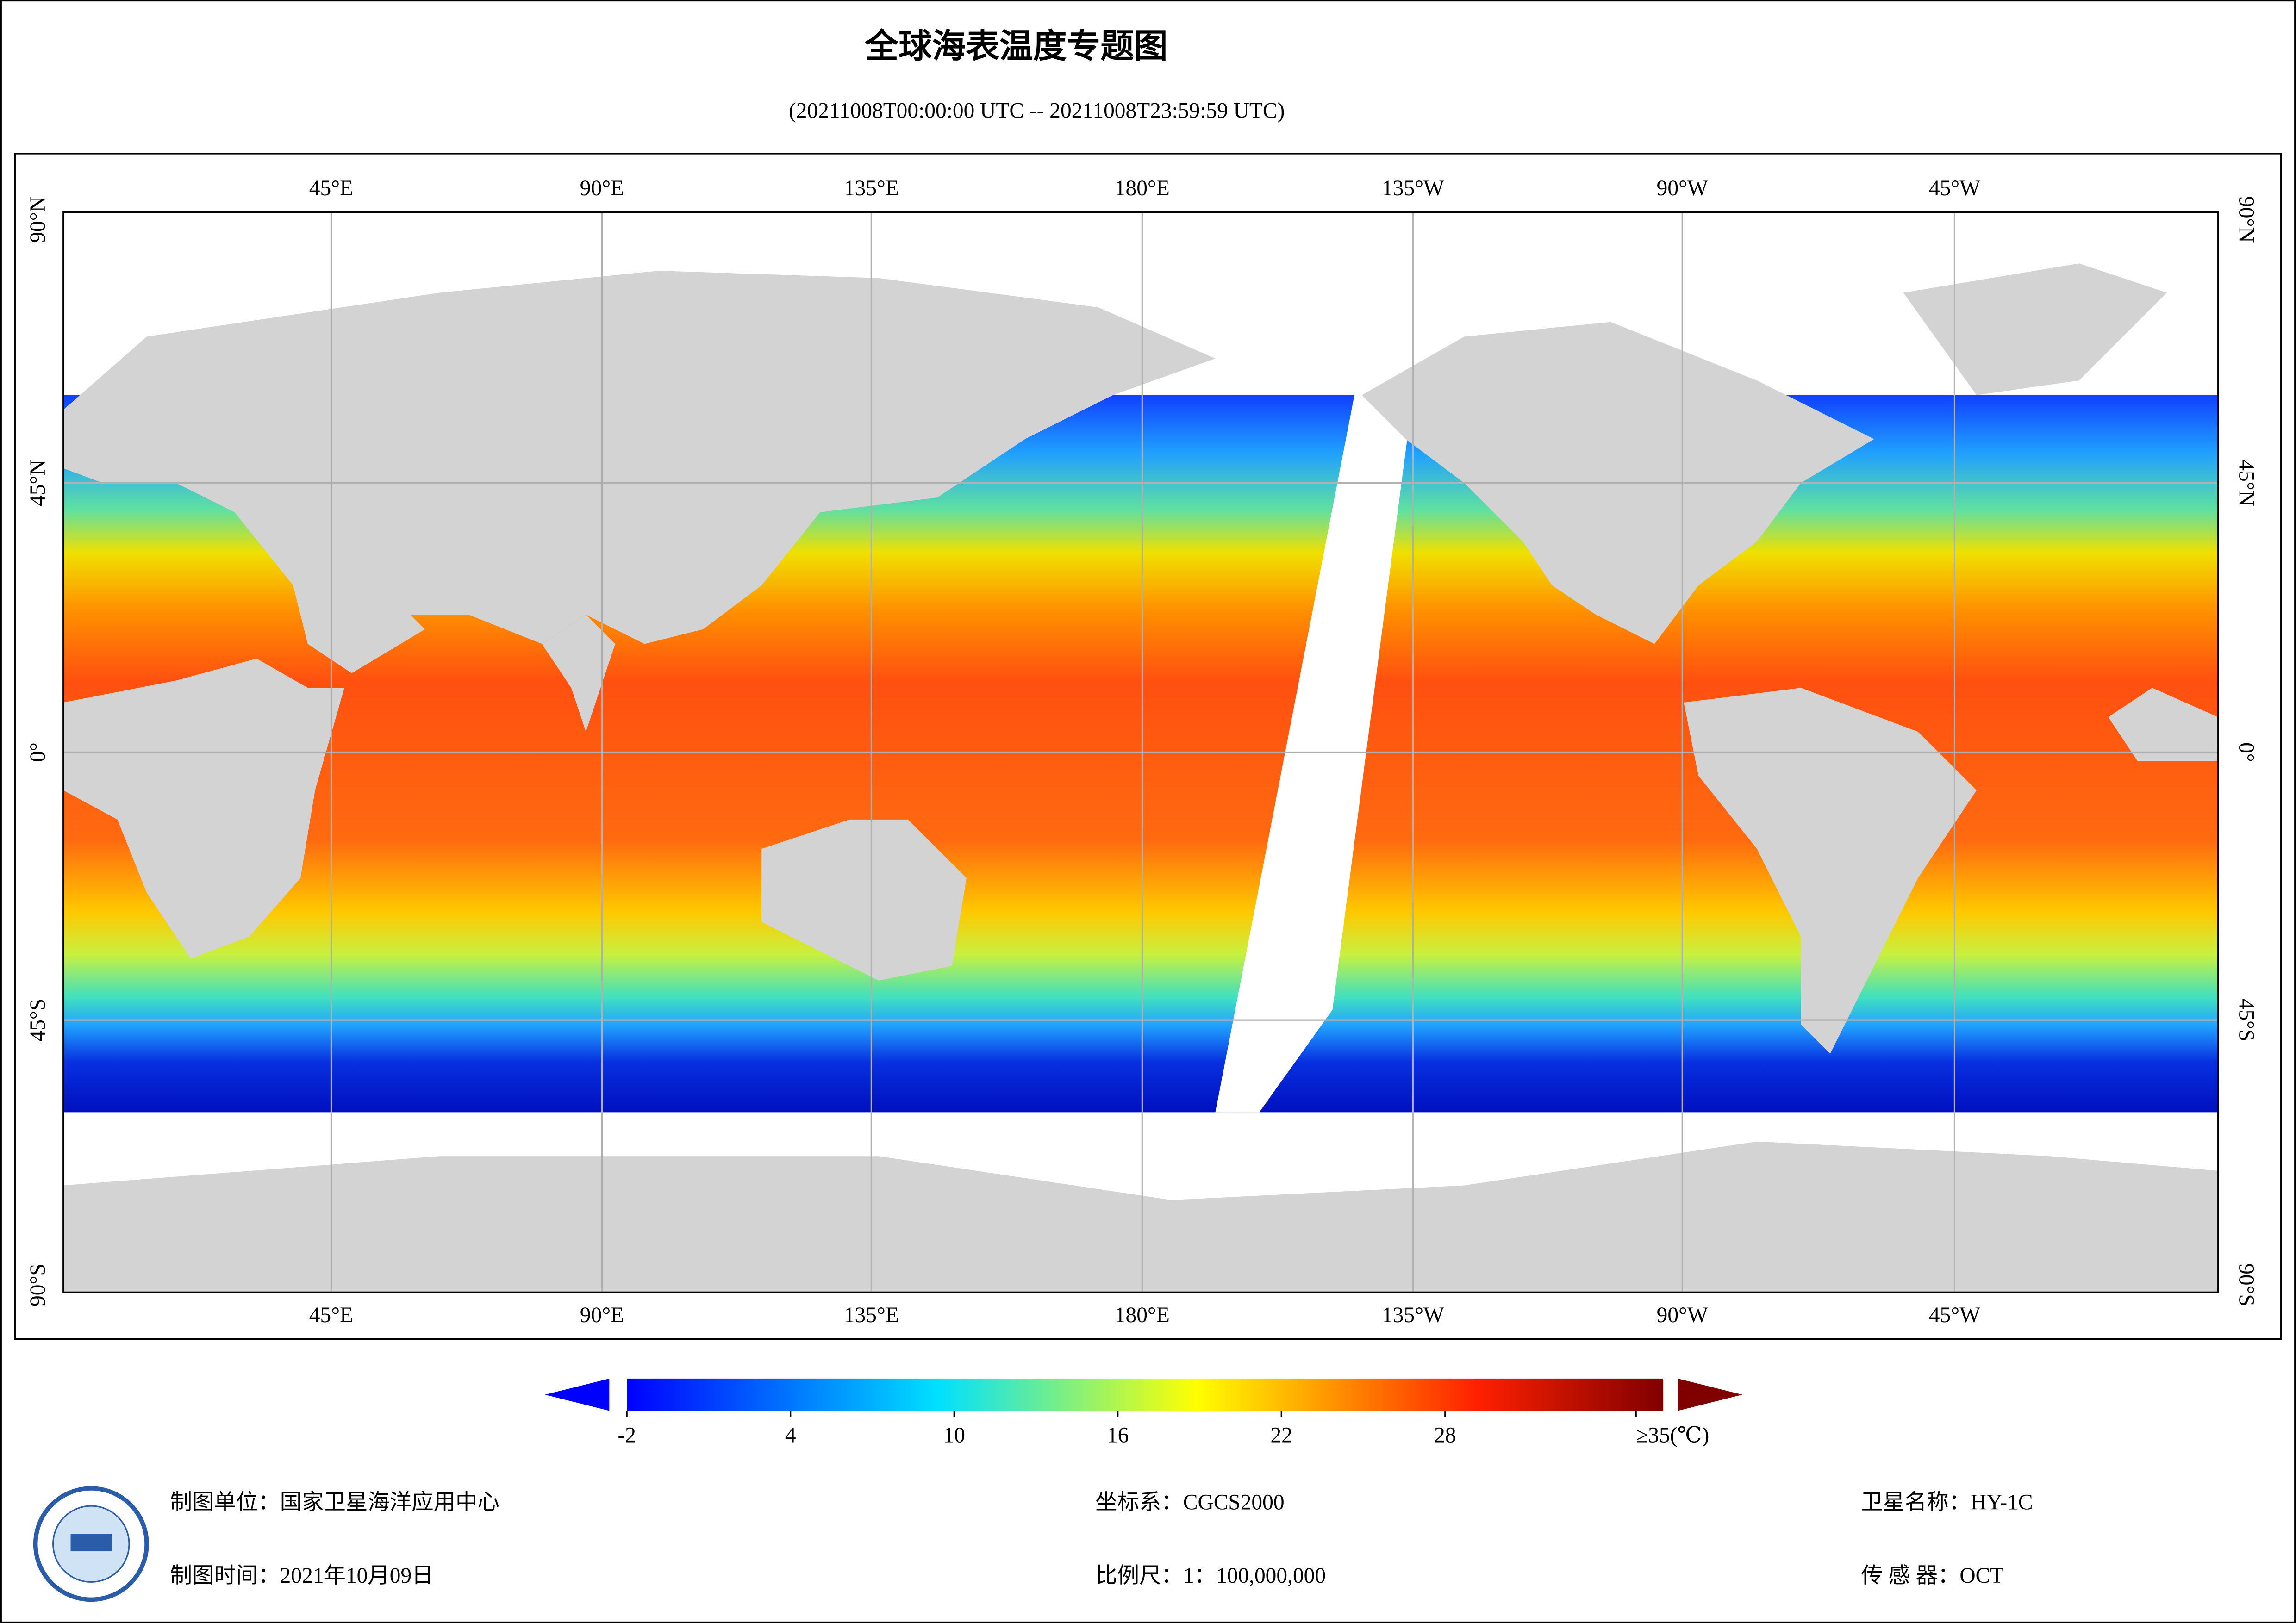  What do you see at coordinates (1682, 1315) in the screenshot?
I see `lon-label-bottom: 90°W` at bounding box center [1682, 1315].